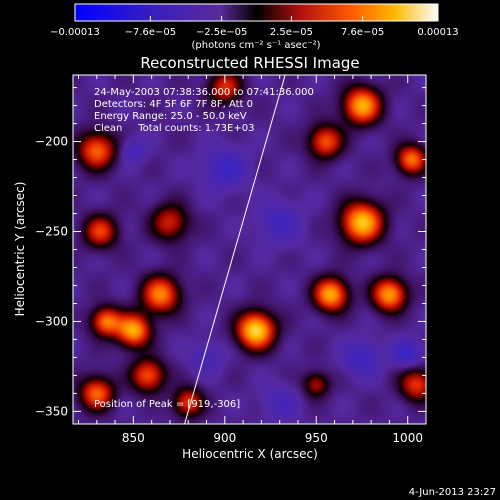 The image size is (500, 500). I want to click on colorbar-tick-label: −2.5e−05, so click(222, 32).